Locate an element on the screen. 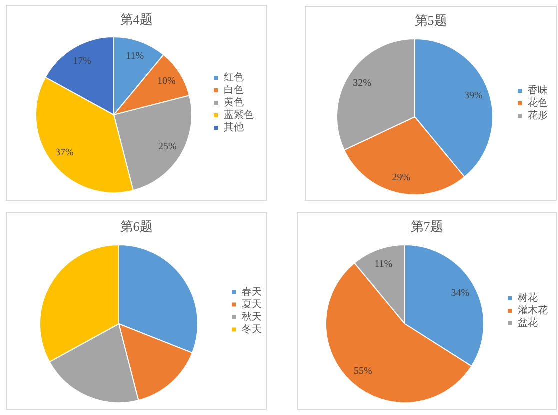 The height and width of the screenshot is (415, 558). data-label: 39% is located at coordinates (473, 96).